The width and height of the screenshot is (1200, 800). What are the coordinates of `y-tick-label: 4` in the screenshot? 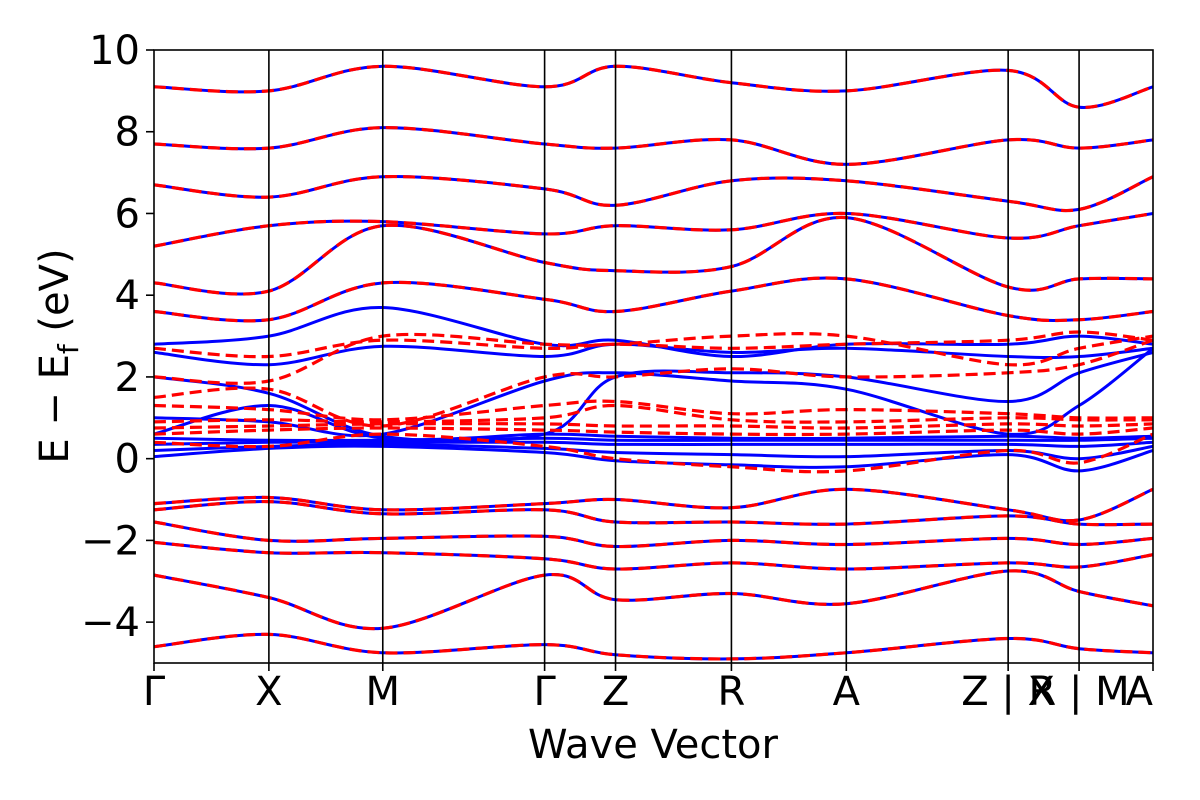 It's located at (127, 296).